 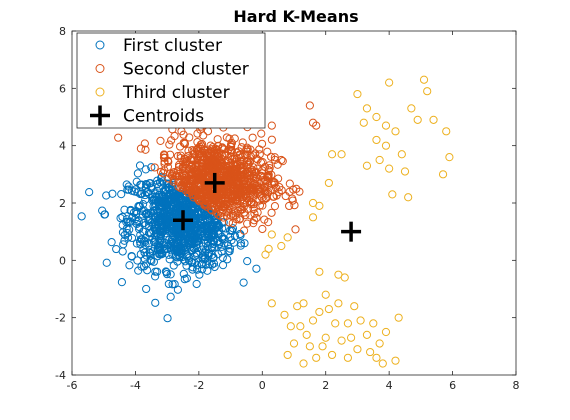 What do you see at coordinates (135, 385) in the screenshot?
I see `x-tick-label: -4` at bounding box center [135, 385].